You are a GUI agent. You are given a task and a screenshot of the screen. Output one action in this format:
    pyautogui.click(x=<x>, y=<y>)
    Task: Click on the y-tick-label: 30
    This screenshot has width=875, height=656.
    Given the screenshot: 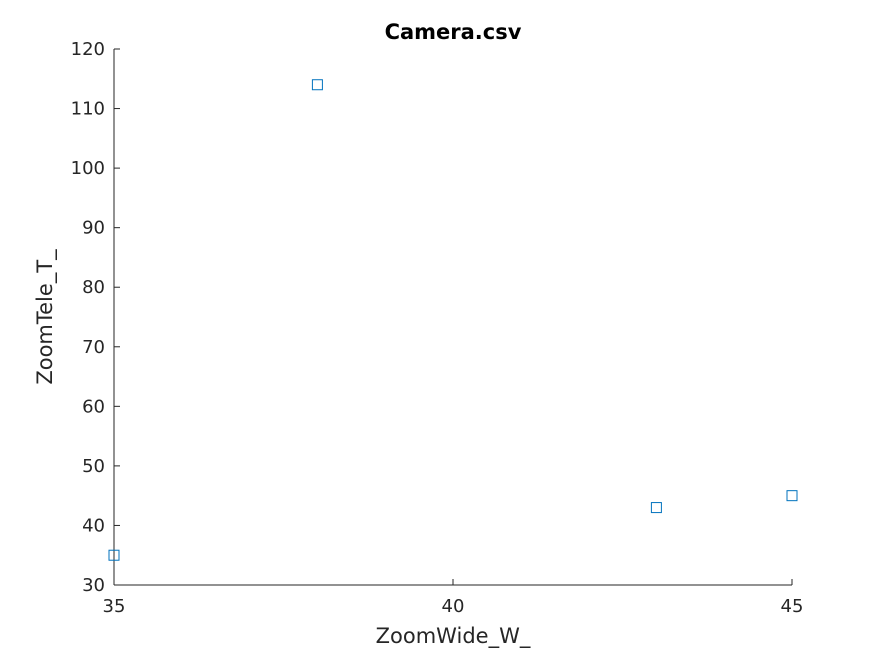 What is the action you would take?
    pyautogui.click(x=93, y=585)
    